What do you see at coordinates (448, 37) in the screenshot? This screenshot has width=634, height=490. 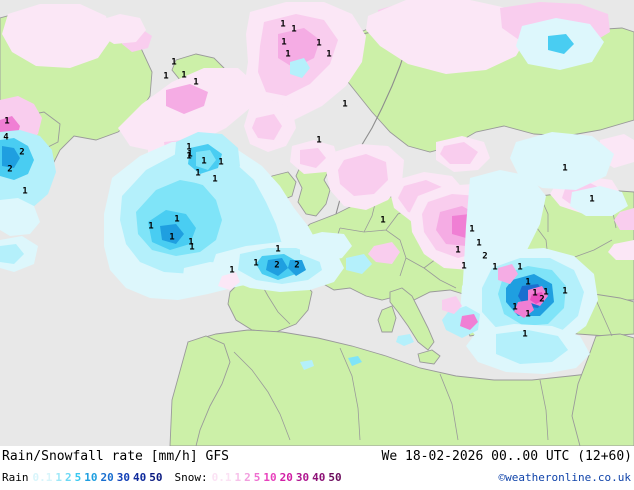 I see `precip-snow-scandinavia-fringe` at bounding box center [448, 37].